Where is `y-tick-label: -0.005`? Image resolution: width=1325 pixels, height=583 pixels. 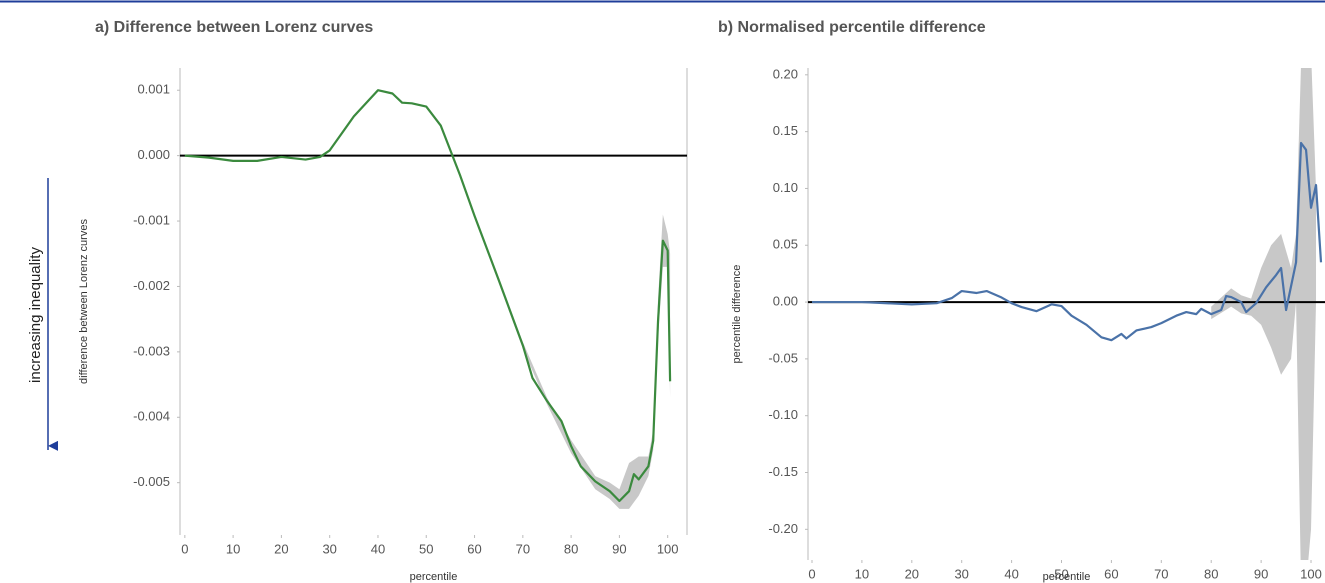
y-tick-label: -0.005 is located at coordinates (151, 481).